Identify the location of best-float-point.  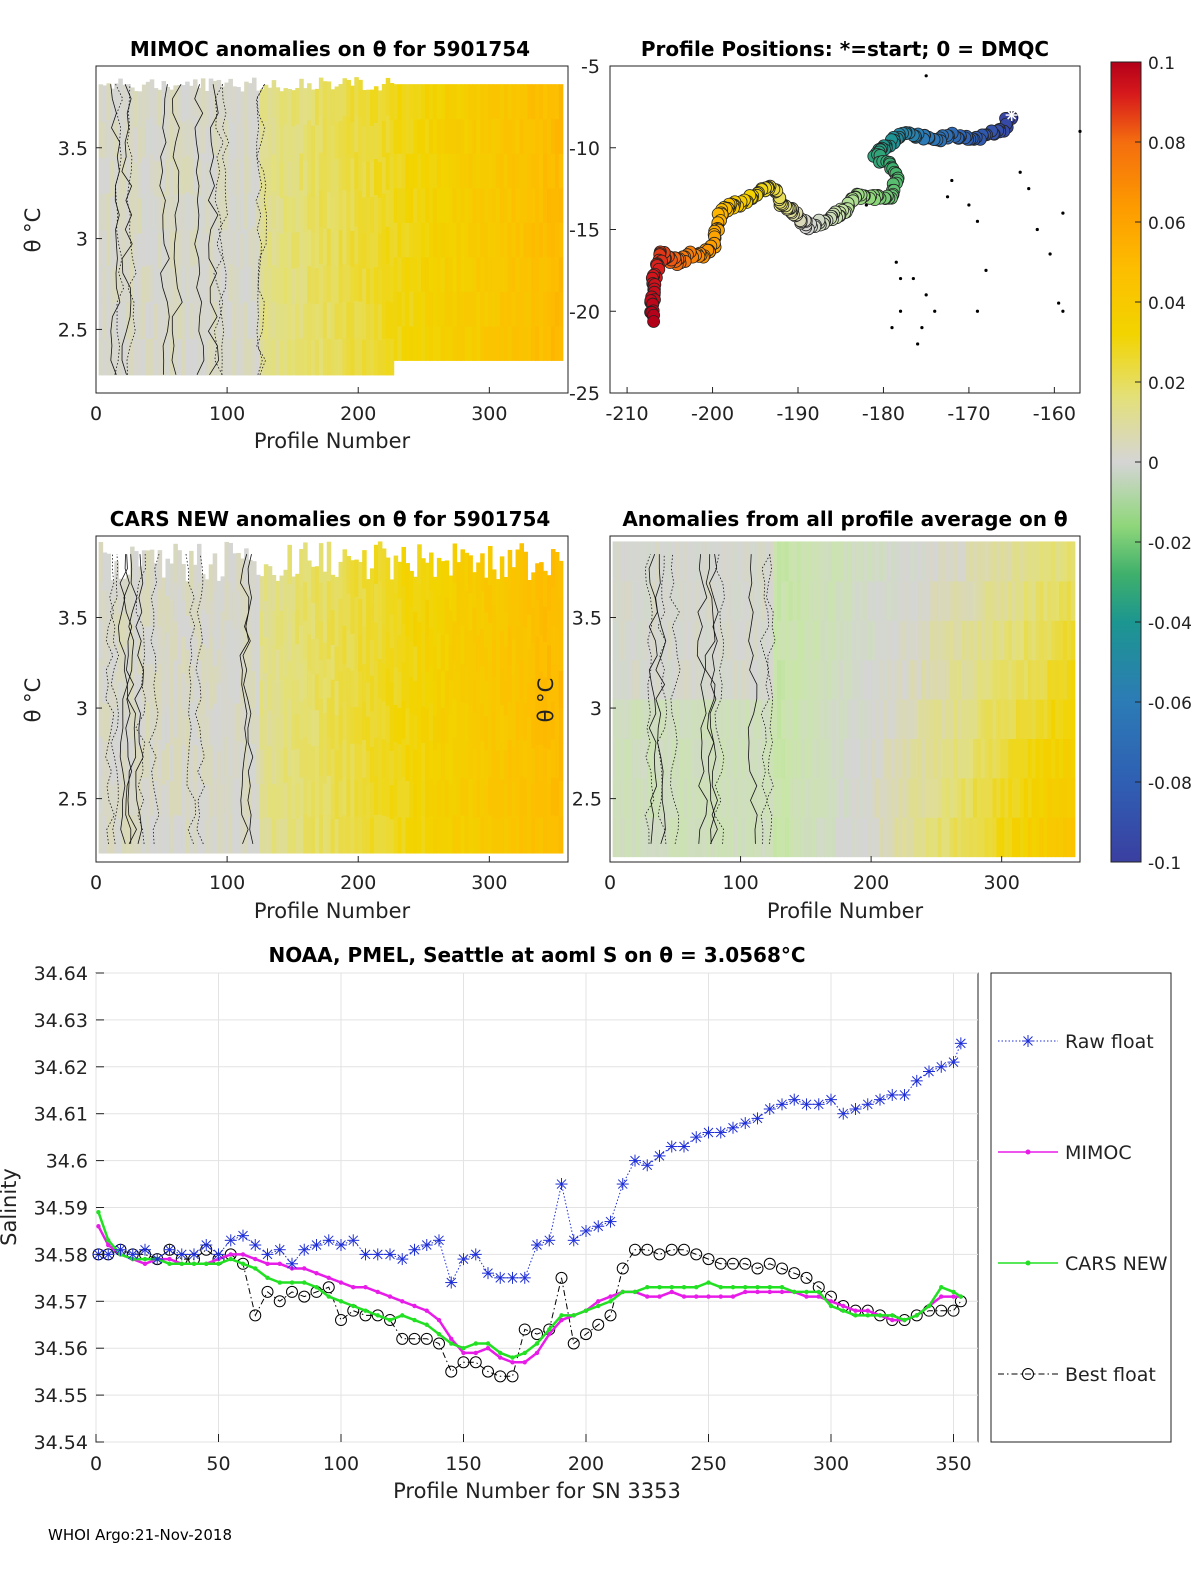
(696, 1254).